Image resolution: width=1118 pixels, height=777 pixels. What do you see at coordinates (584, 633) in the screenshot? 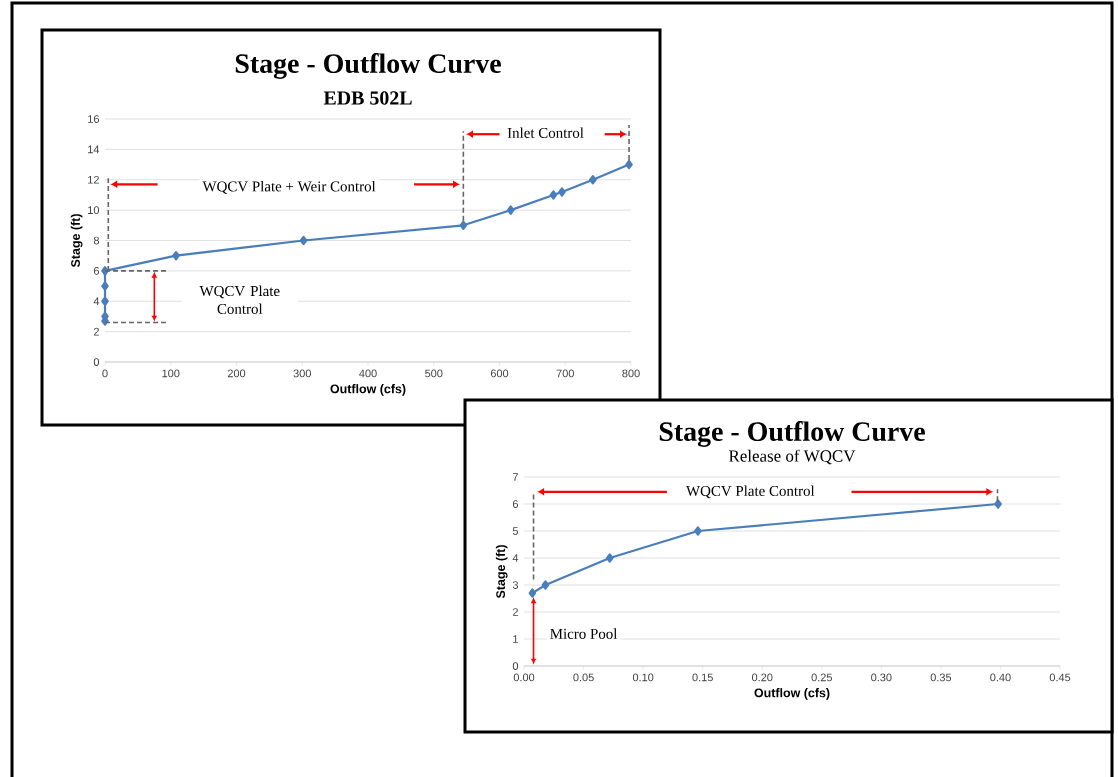
I see `annotation: Micro Pool` at bounding box center [584, 633].